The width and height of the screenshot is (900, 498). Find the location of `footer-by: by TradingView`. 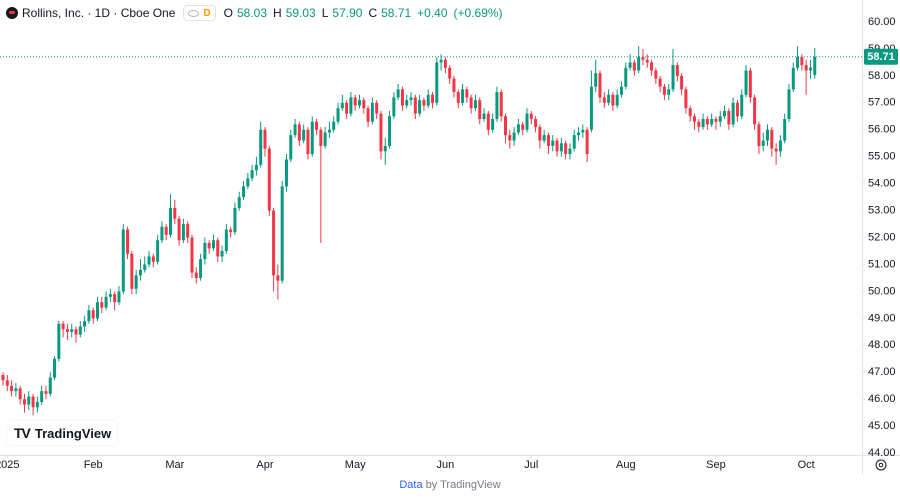

footer-by: by TradingView is located at coordinates (463, 485).